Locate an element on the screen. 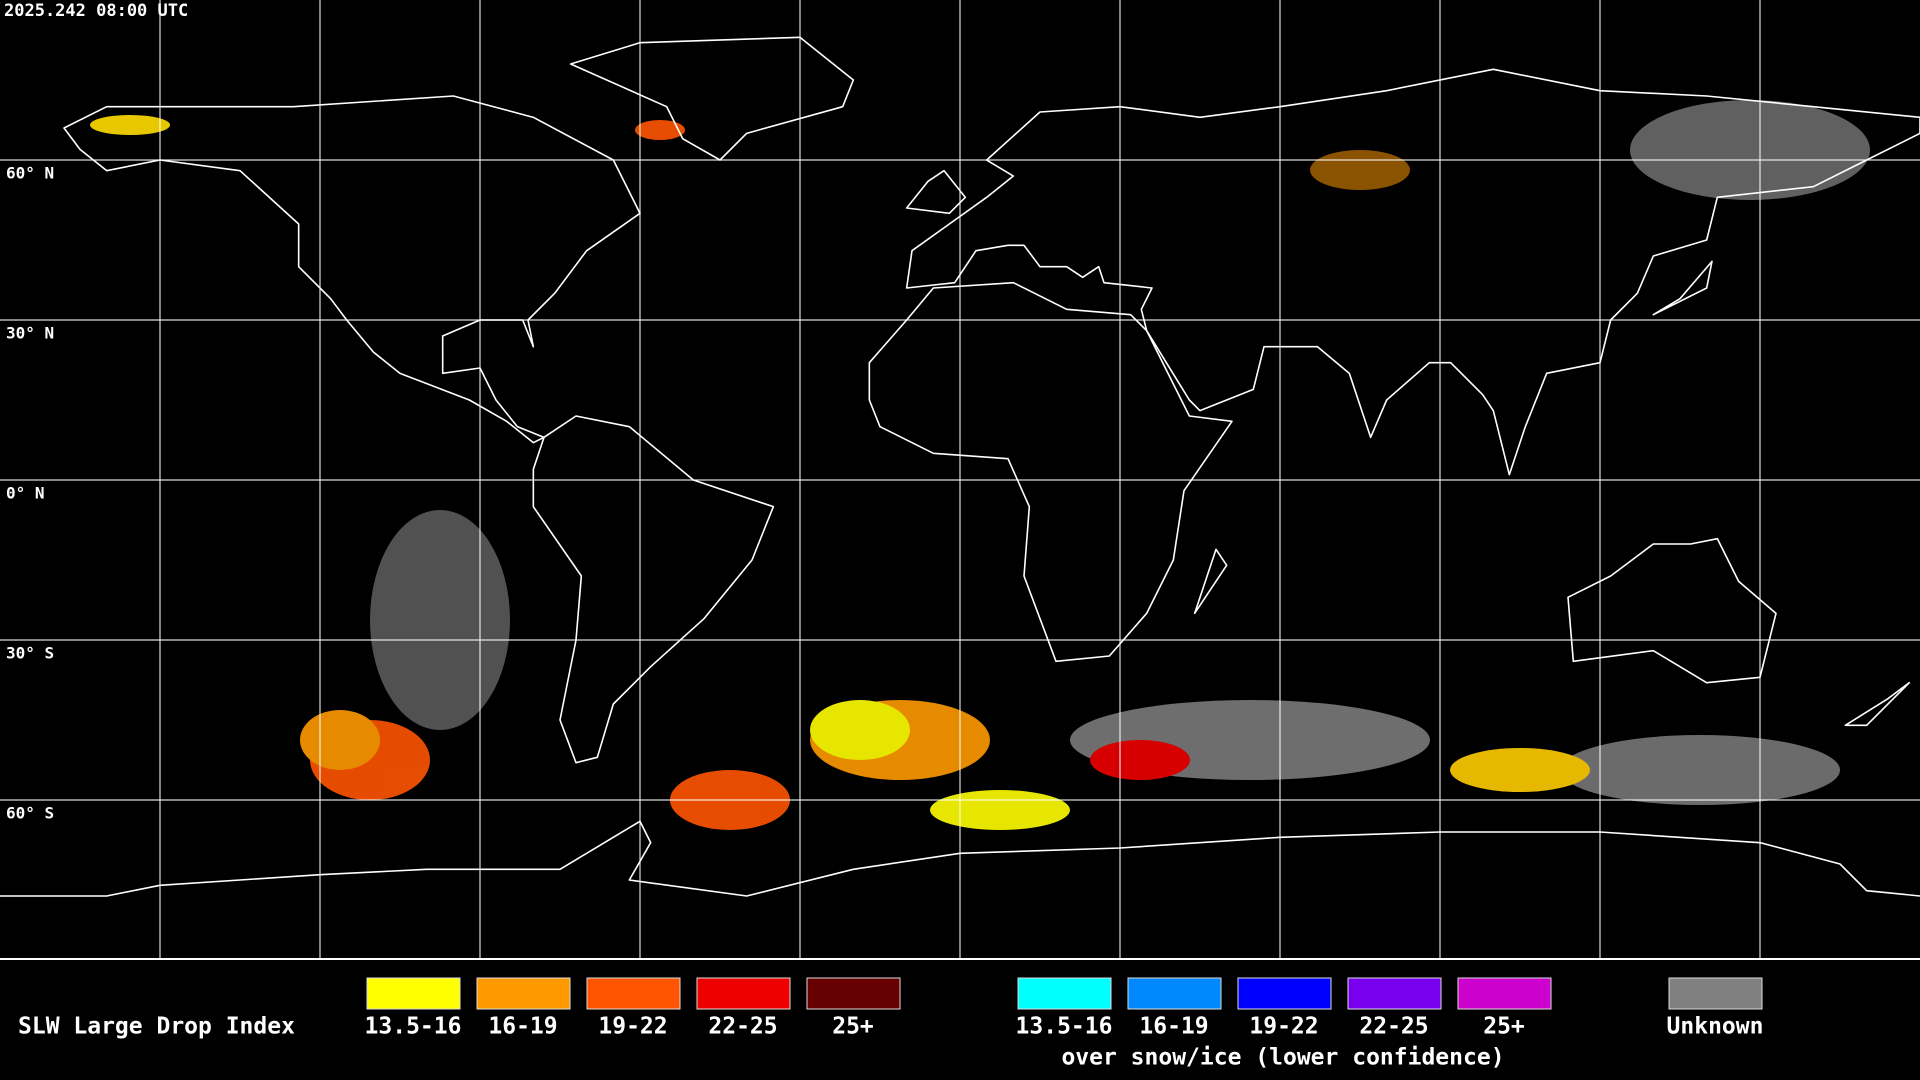 The height and width of the screenshot is (1080, 1920). latitude-label: 60° N is located at coordinates (30, 173).